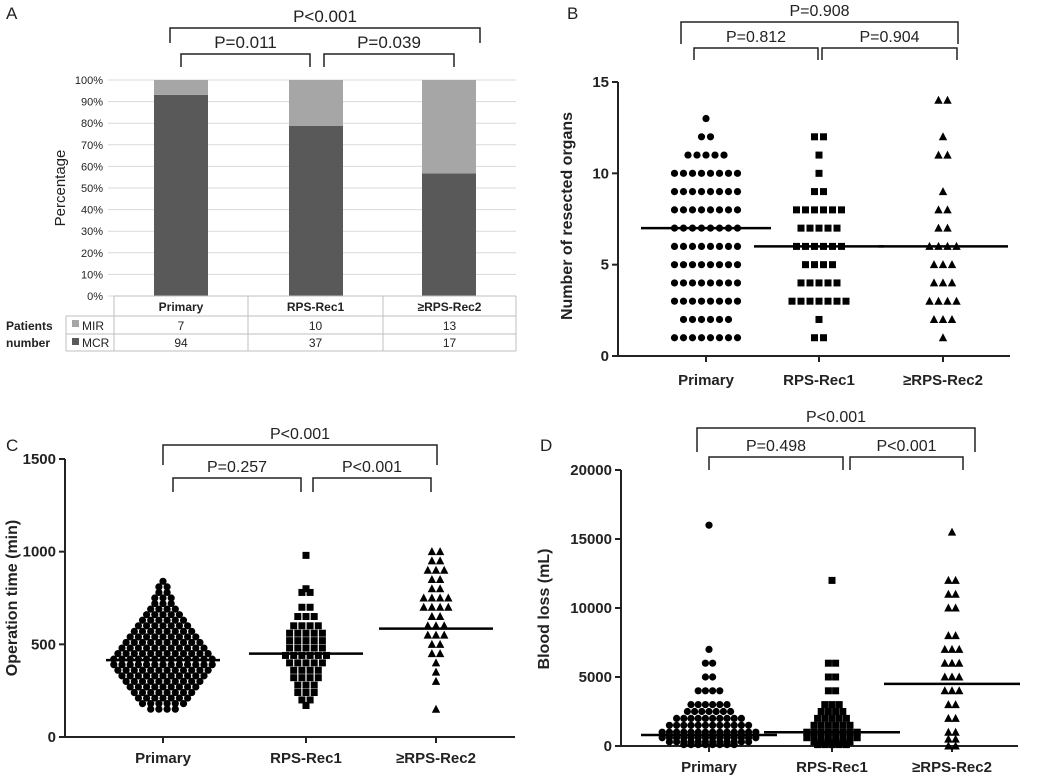 This screenshot has height=779, width=1040. What do you see at coordinates (450, 326) in the screenshot?
I see `panel-a-count-mir: 13` at bounding box center [450, 326].